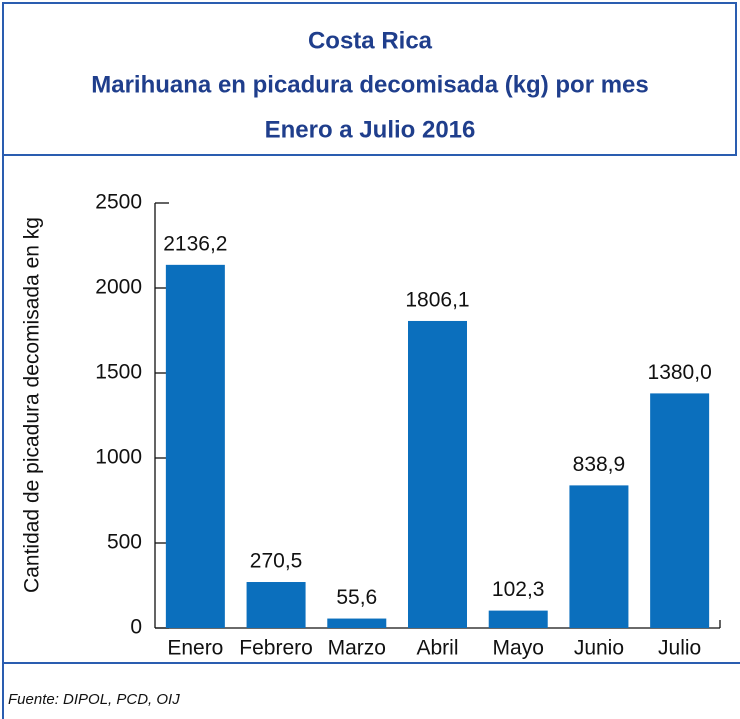 This screenshot has width=740, height=719. I want to click on value-label: 838,9, so click(599, 464).